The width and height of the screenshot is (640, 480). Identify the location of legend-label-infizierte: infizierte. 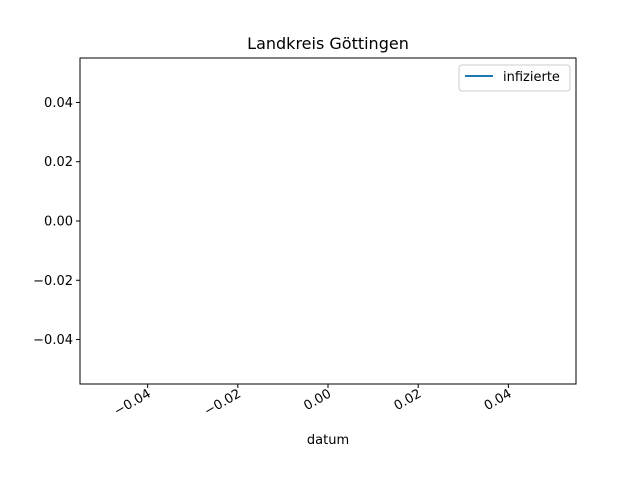
(531, 77).